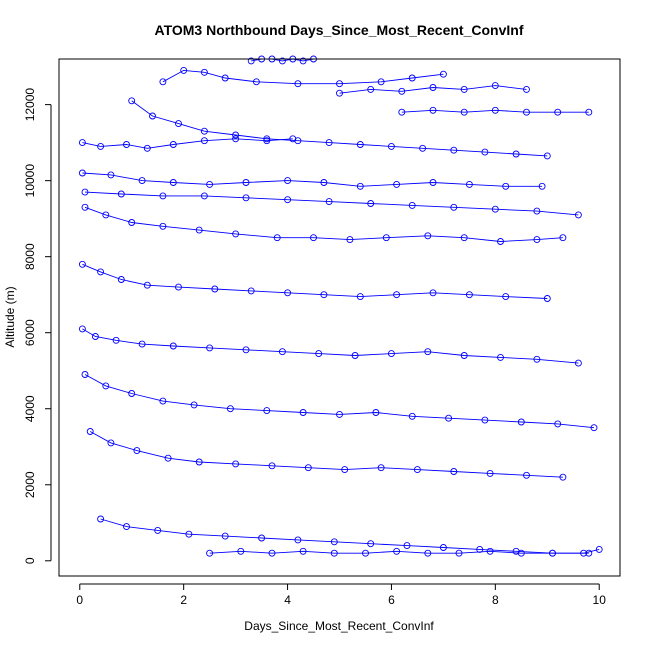 The image size is (650, 650). What do you see at coordinates (339, 626) in the screenshot?
I see `x-axis-label: Days_Since_Most_Recent_ConvInf` at bounding box center [339, 626].